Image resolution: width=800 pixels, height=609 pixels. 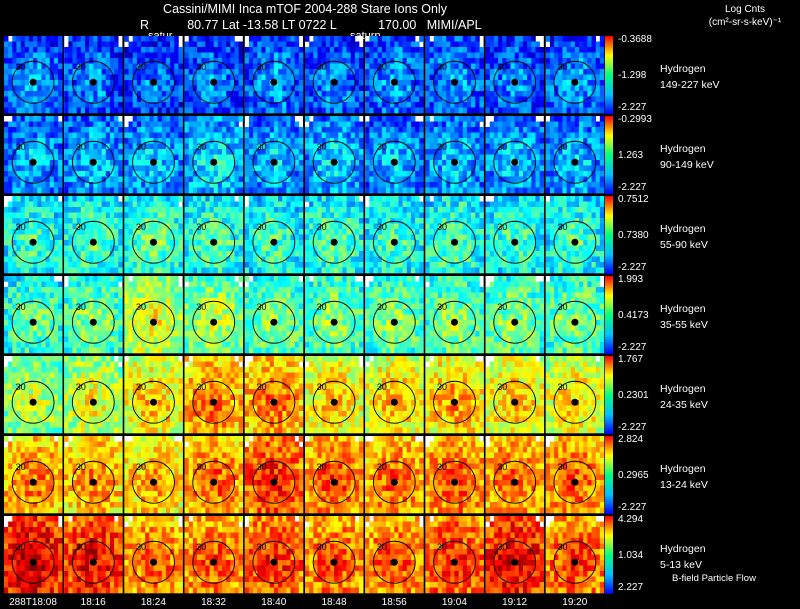 I want to click on time-tick-label: 18:24, so click(x=153, y=602).